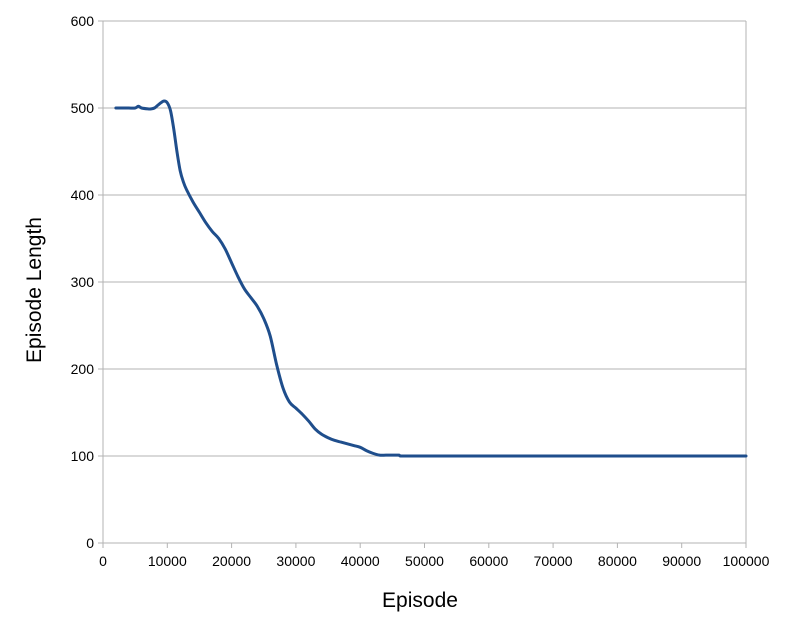 The width and height of the screenshot is (791, 632). What do you see at coordinates (83, 21) in the screenshot?
I see `y-tick-label: 600` at bounding box center [83, 21].